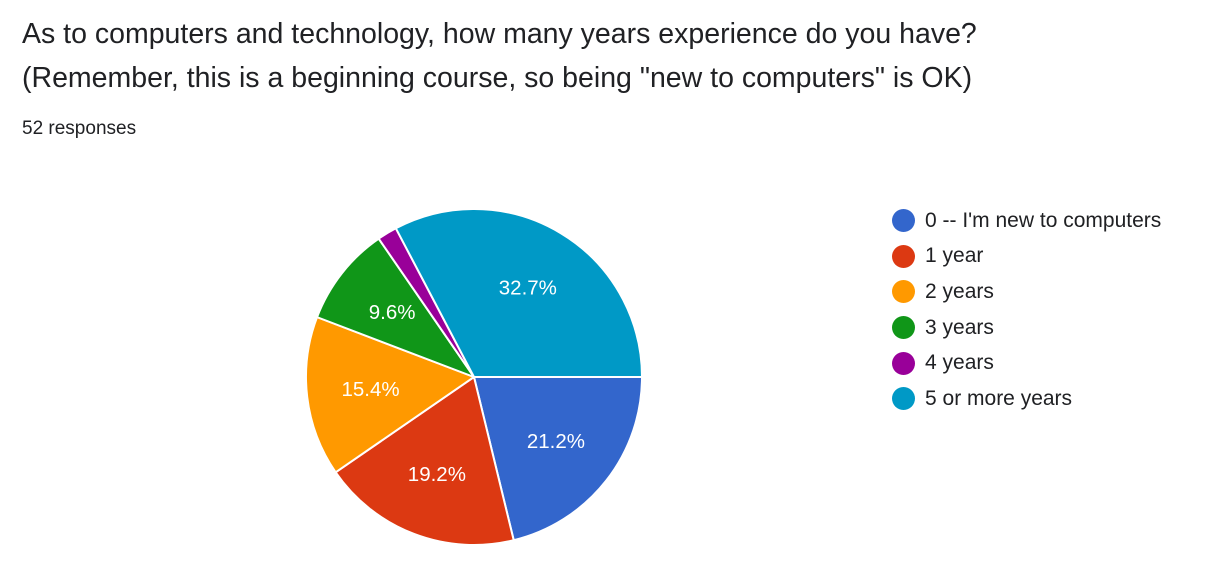 The height and width of the screenshot is (573, 1229). What do you see at coordinates (1026, 328) in the screenshot?
I see `legend-item-3-years: 3 years` at bounding box center [1026, 328].